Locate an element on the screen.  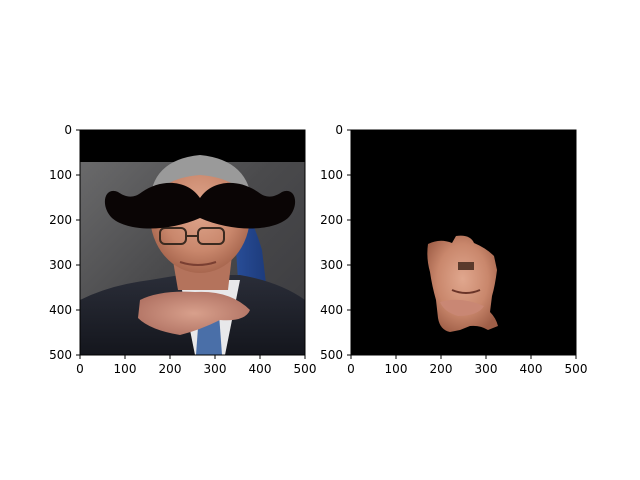
masked-hand-detail is located at coordinates (462, 307).